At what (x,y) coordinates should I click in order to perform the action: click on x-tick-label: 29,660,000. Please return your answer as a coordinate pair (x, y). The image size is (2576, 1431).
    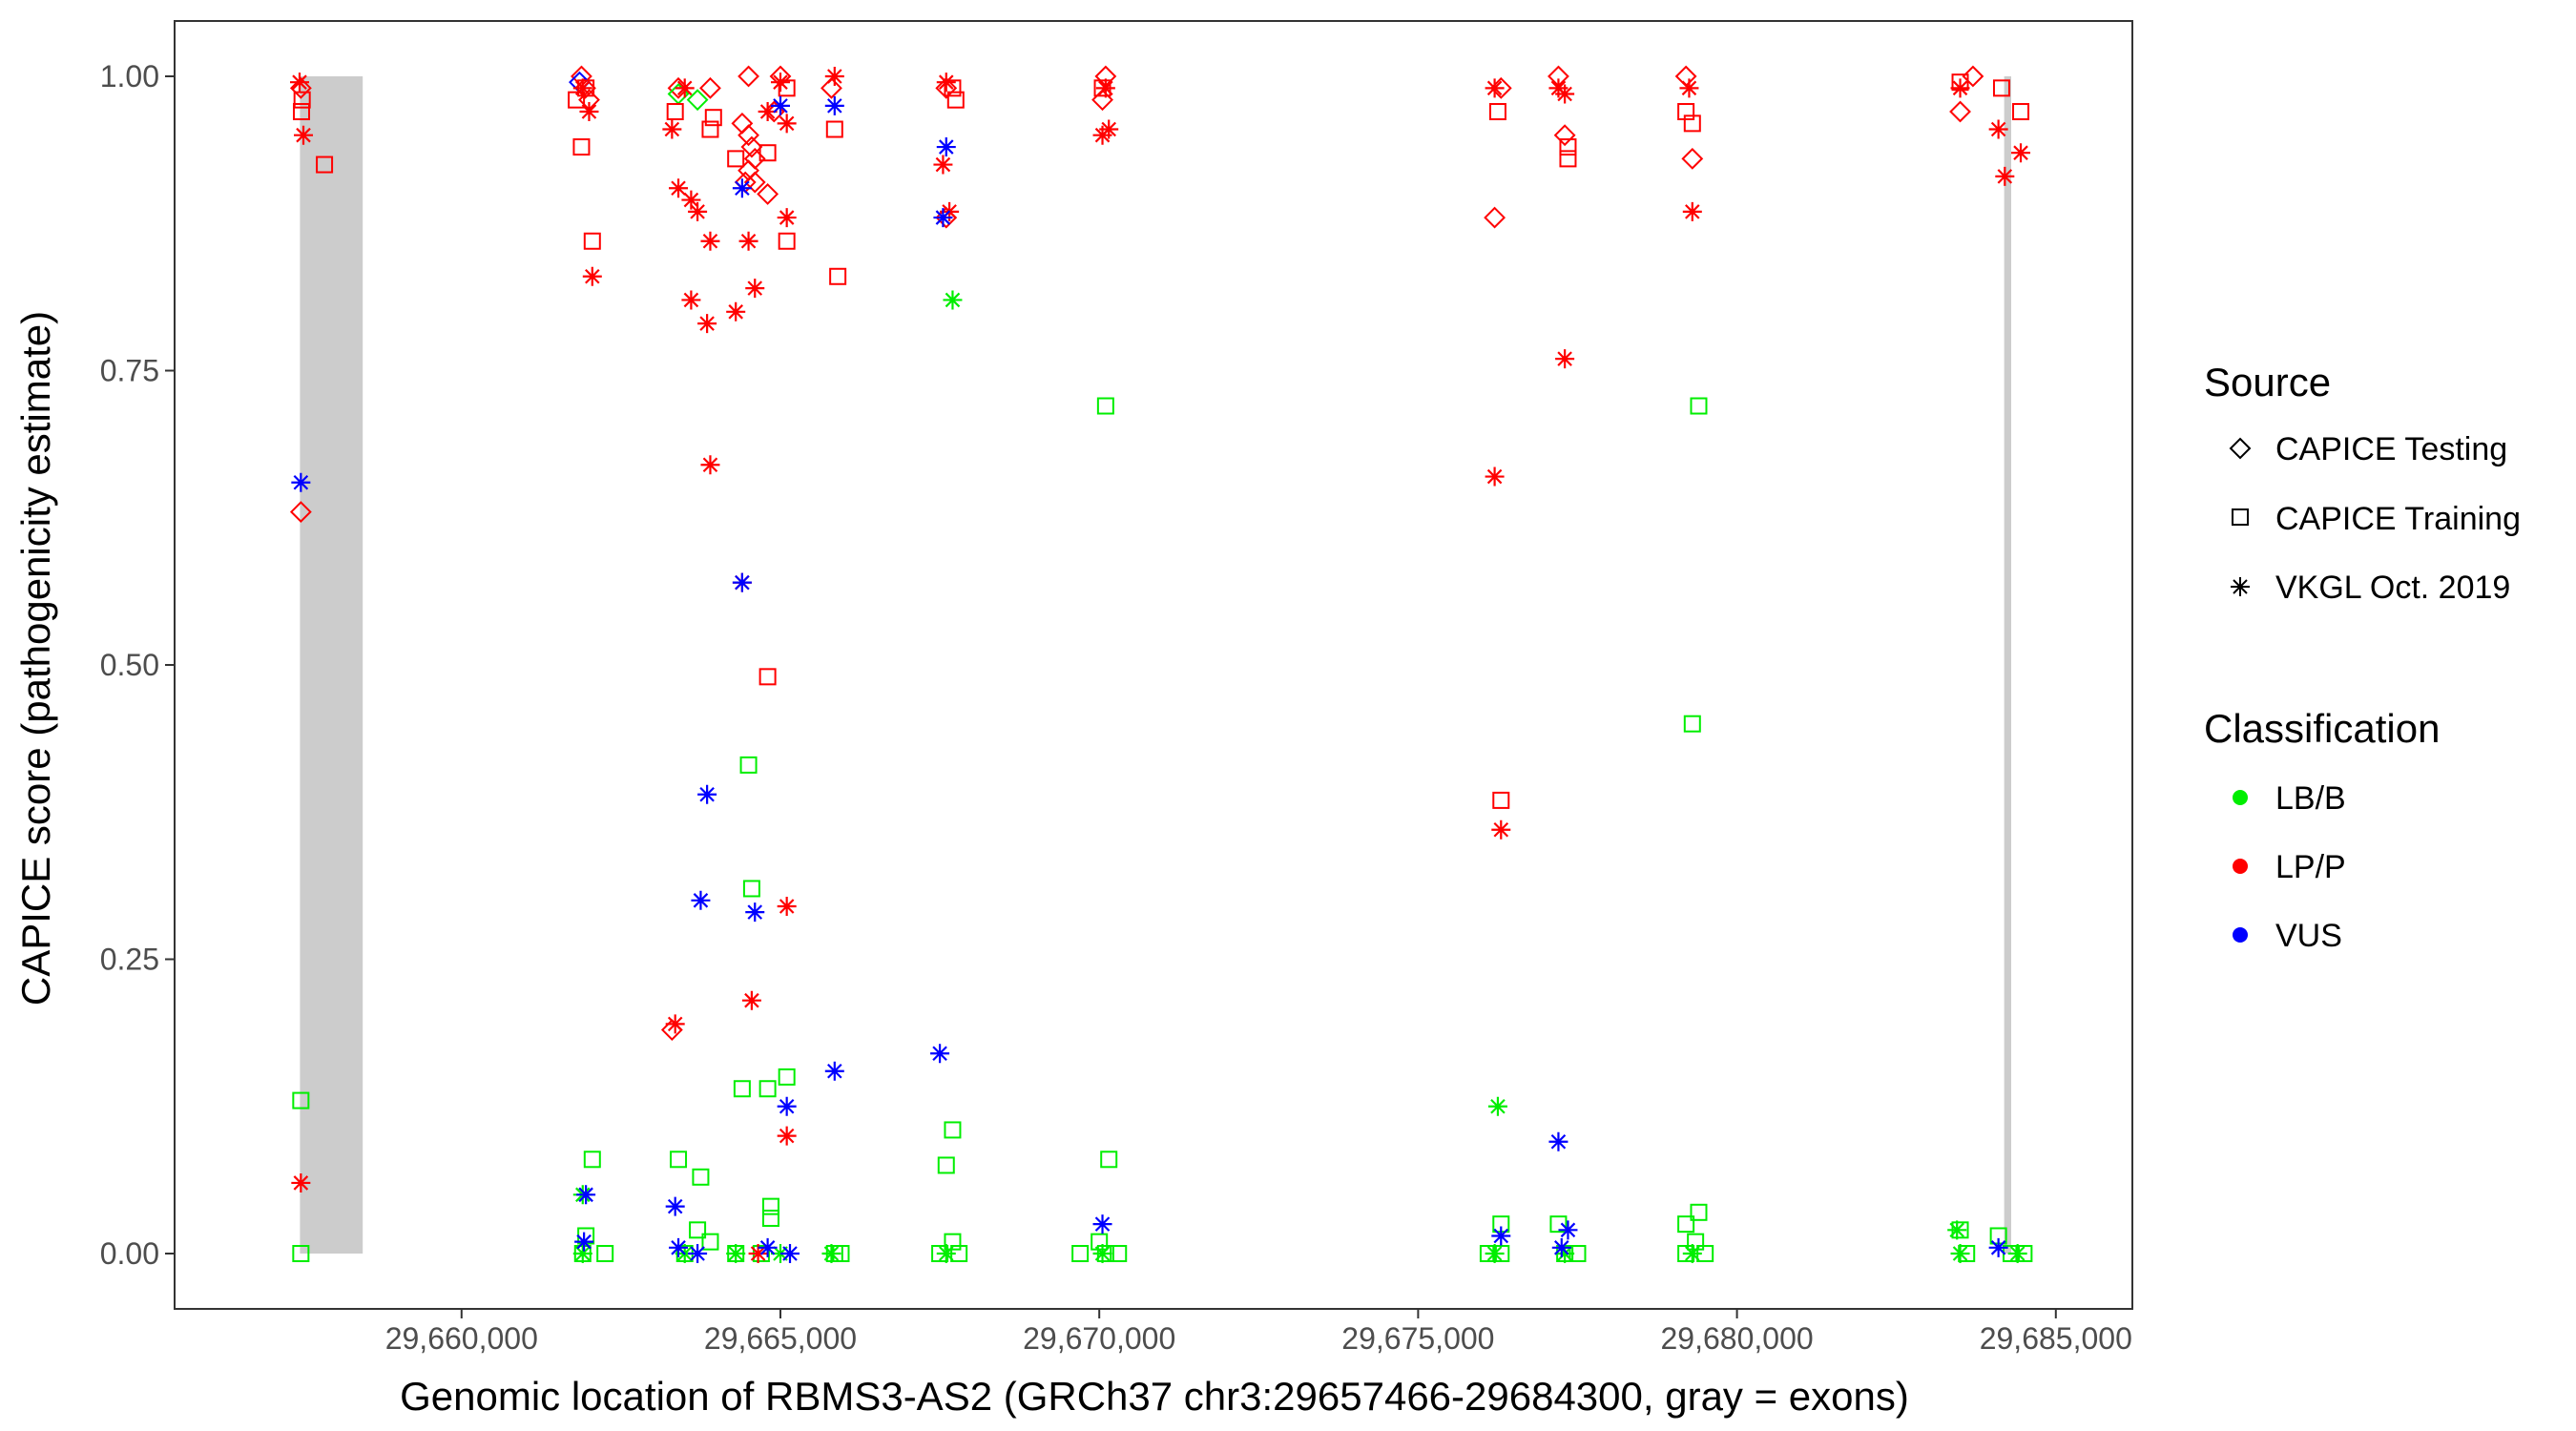
    Looking at the image, I should click on (461, 1338).